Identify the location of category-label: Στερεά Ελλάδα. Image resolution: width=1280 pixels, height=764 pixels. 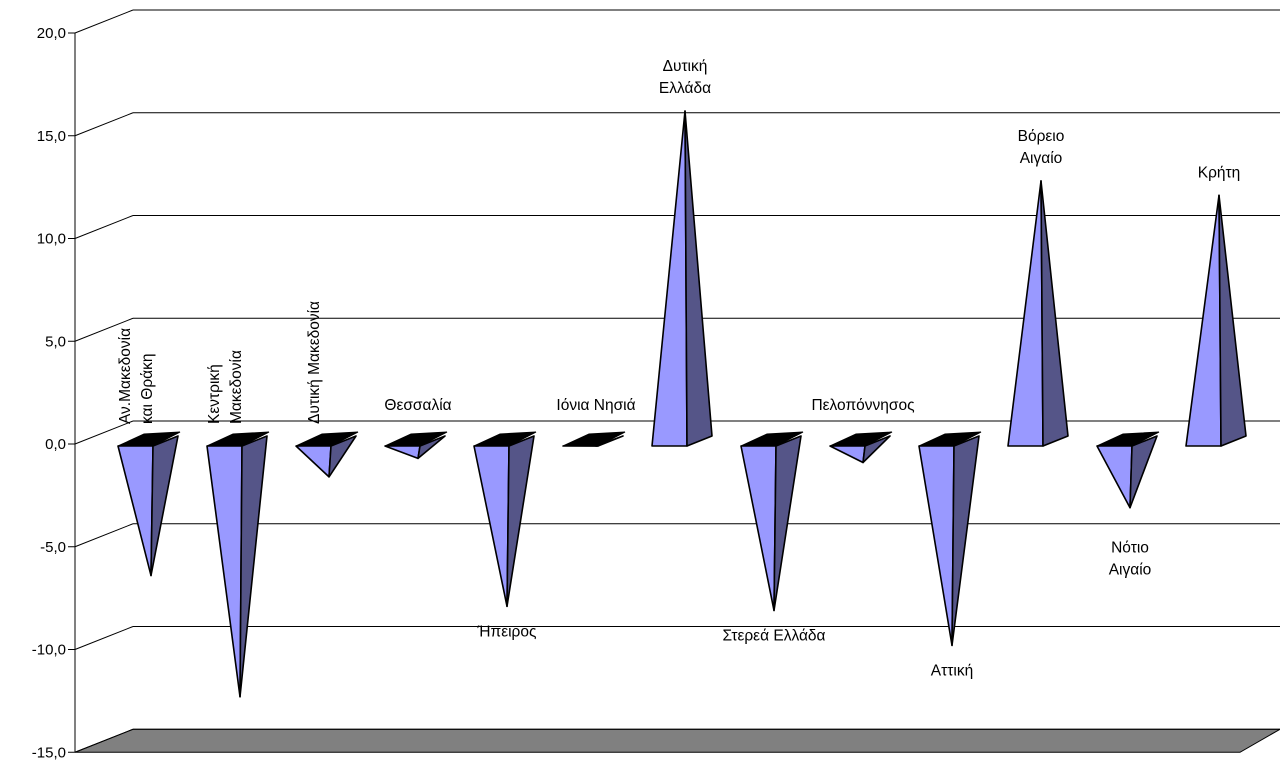
(773, 635).